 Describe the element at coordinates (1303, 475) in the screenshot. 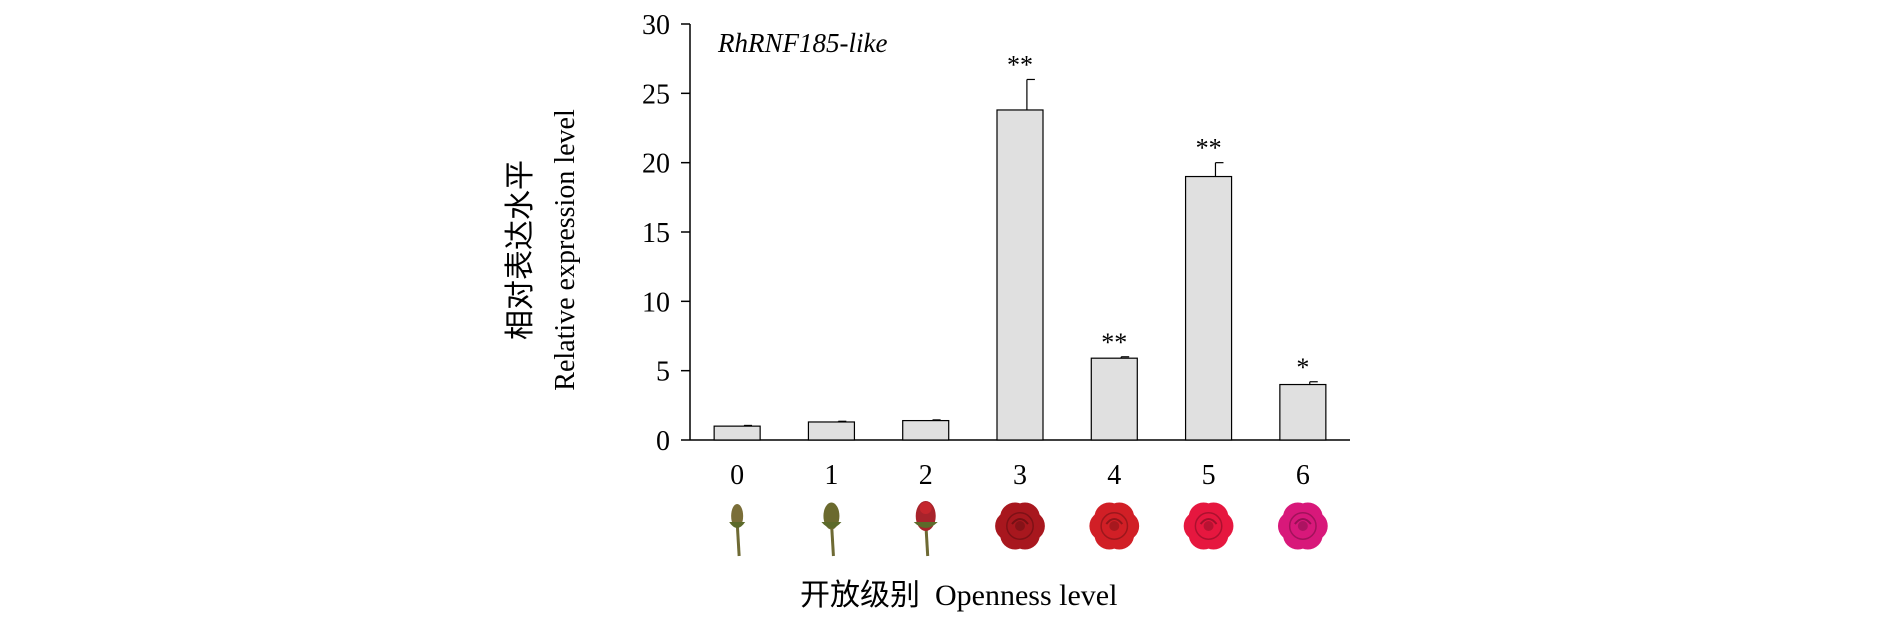

I see `x-tick-label-6: 6` at that location.